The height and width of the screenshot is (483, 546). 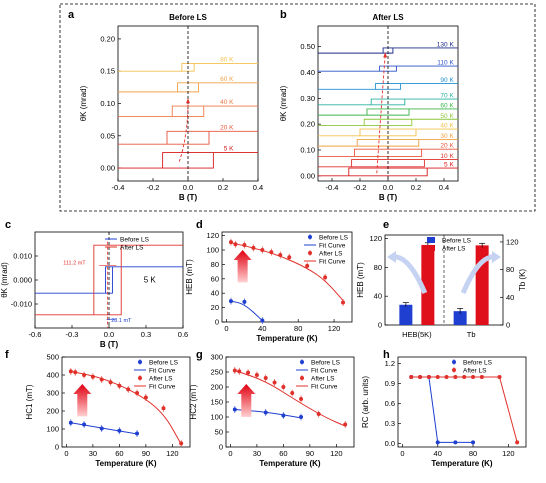 I want to click on x-axis-label-f: Temperature (K), so click(x=126, y=463).